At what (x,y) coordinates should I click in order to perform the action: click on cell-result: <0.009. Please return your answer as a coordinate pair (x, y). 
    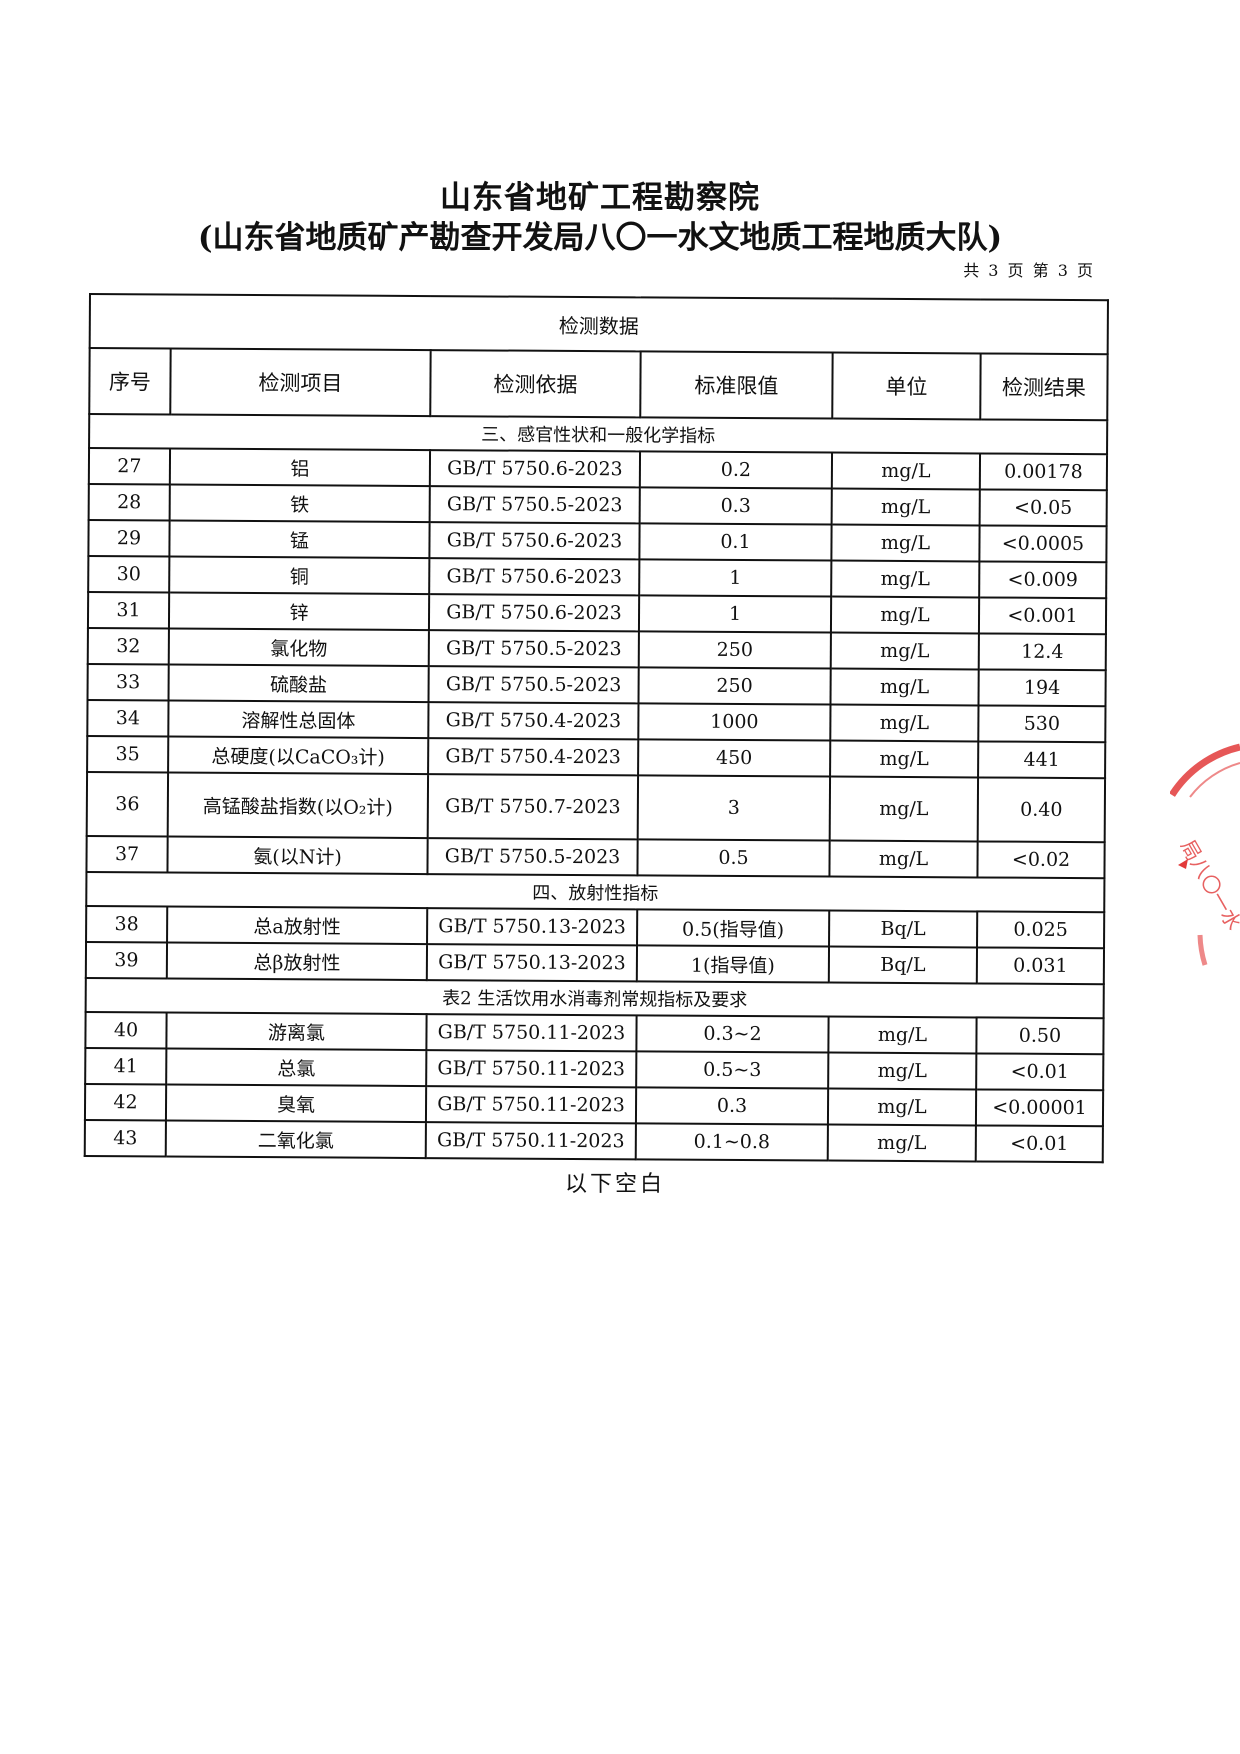
    Looking at the image, I should click on (1043, 580).